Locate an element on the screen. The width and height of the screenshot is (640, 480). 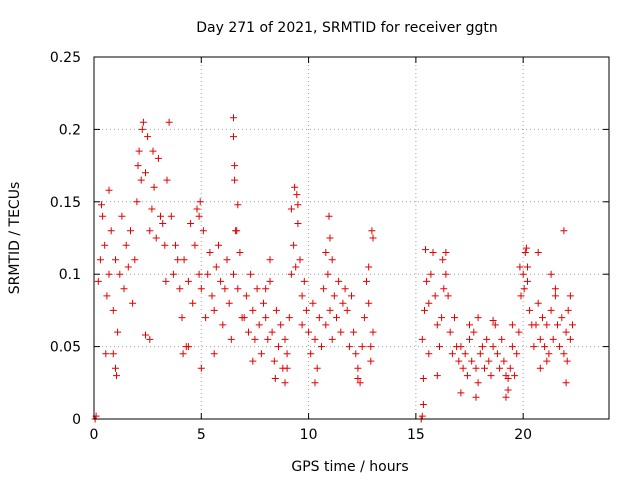
x-tick-label: 10 is located at coordinates (309, 435).